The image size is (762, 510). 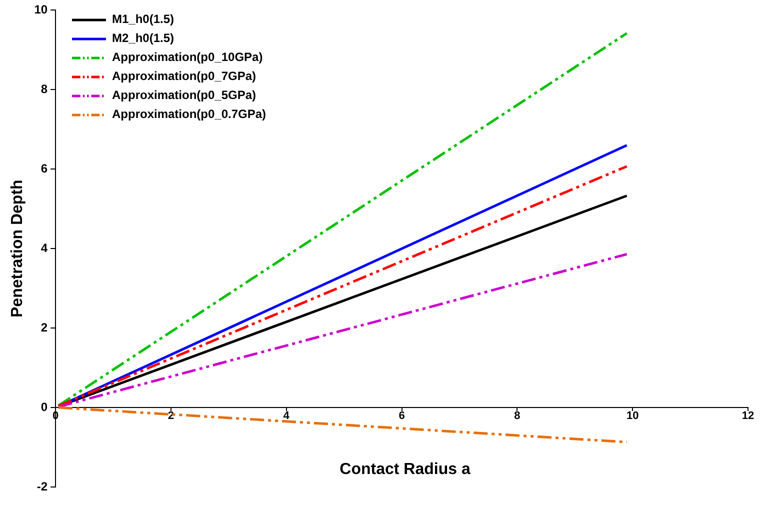 I want to click on y-tick-label: 4, so click(x=44, y=247).